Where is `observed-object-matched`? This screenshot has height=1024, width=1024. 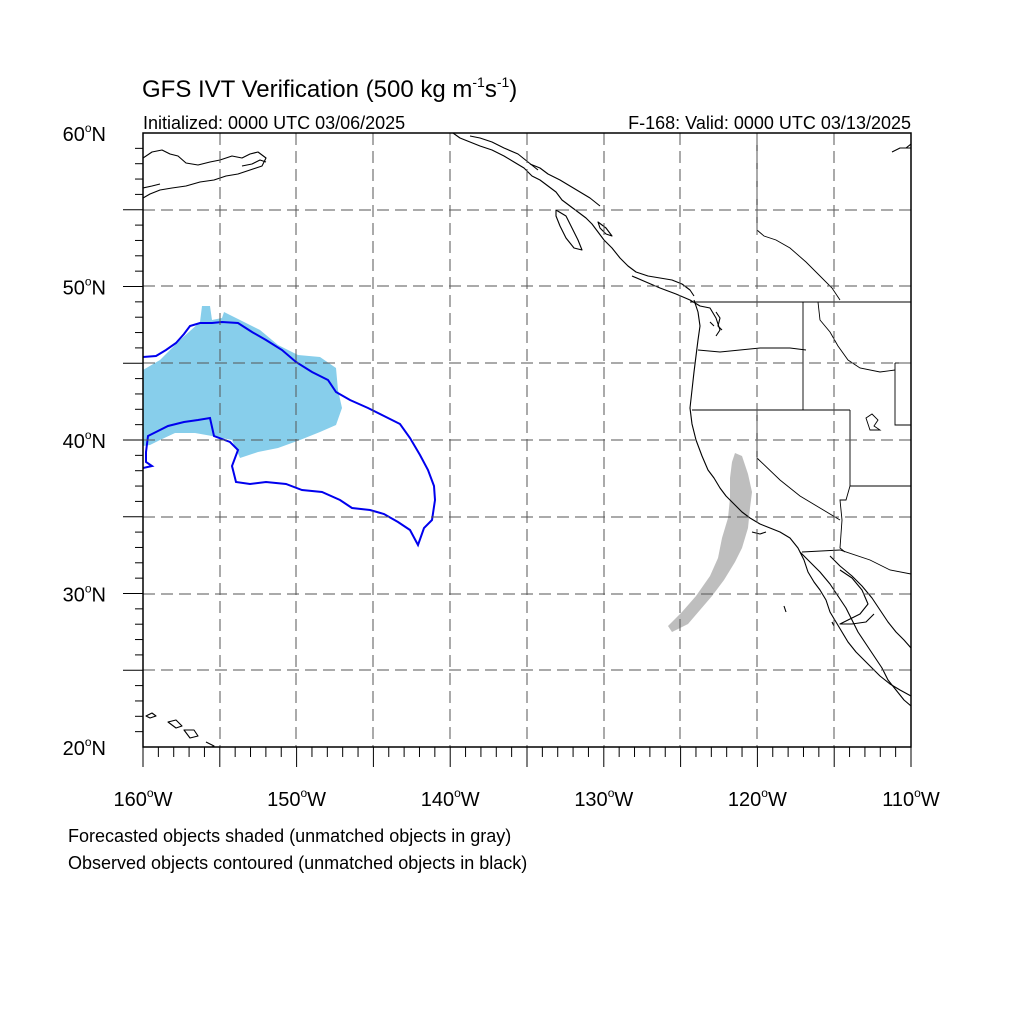 observed-object-matched is located at coordinates (290, 434).